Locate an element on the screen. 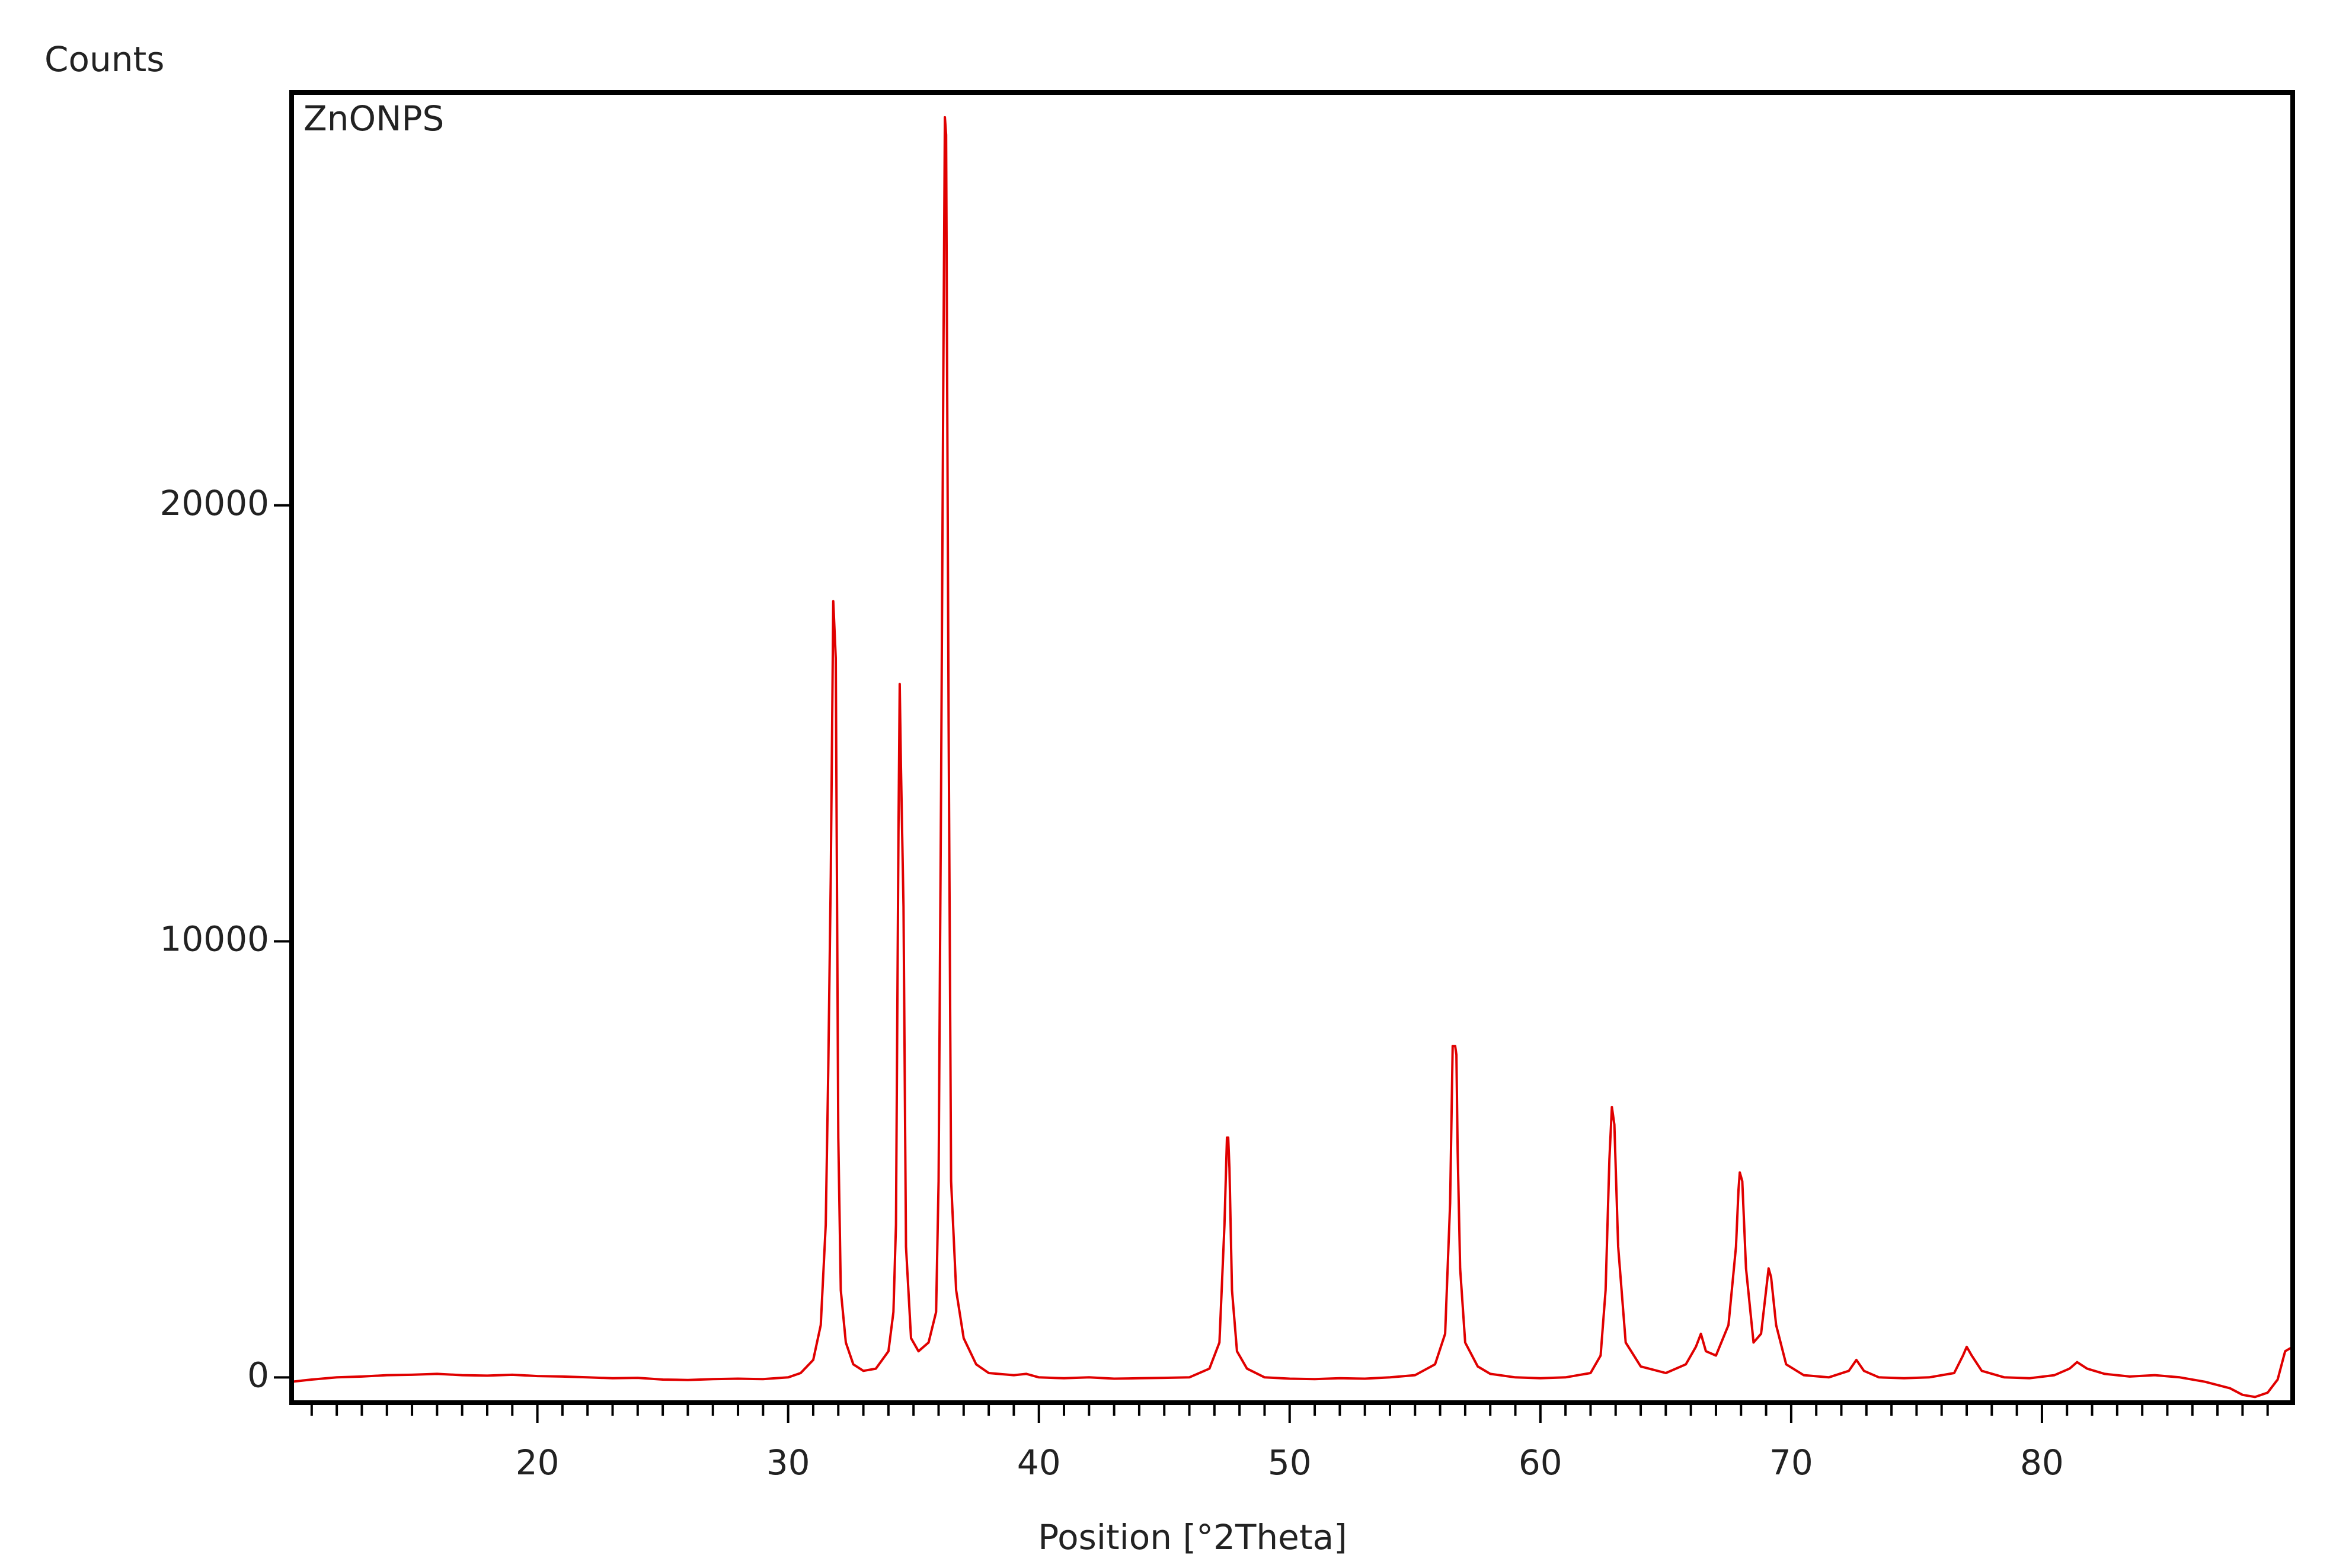  x-tick-label: 80 is located at coordinates (2042, 1462).